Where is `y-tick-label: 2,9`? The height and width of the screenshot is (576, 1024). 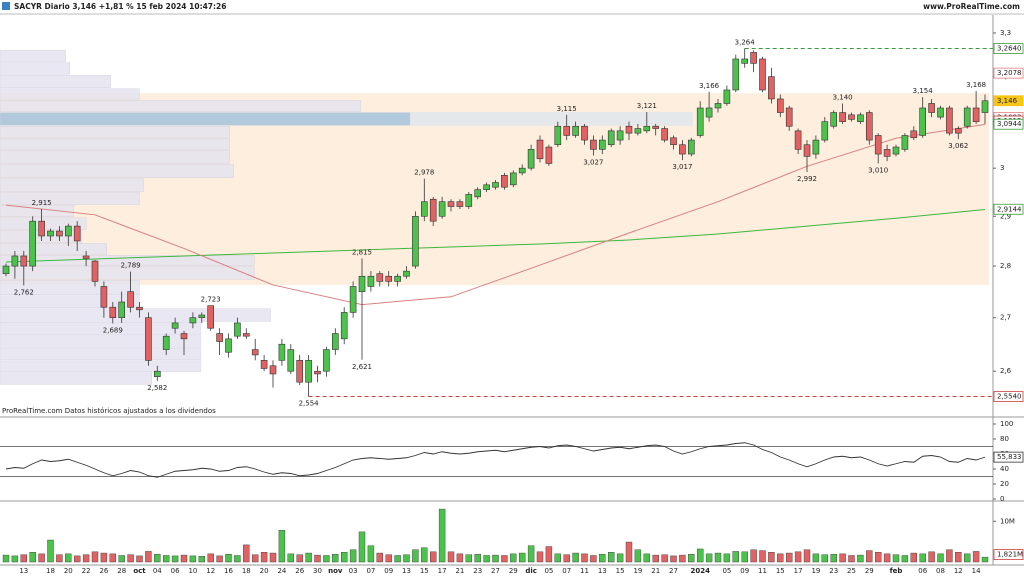
y-tick-label: 2,9 is located at coordinates (1005, 216).